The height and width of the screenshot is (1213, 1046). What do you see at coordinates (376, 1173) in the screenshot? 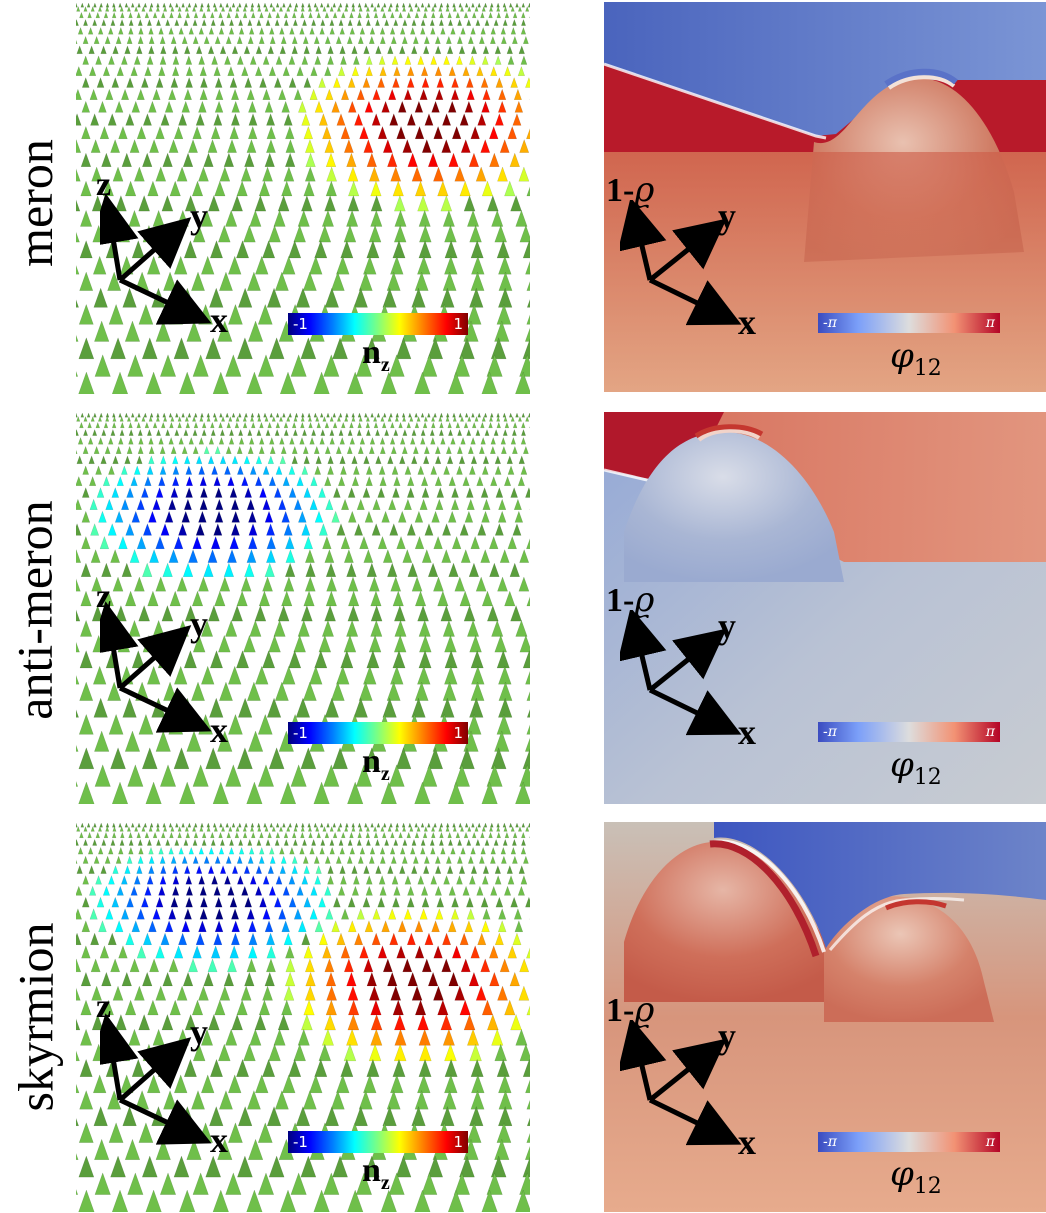
I see `colorbar-label: nz` at bounding box center [376, 1173].